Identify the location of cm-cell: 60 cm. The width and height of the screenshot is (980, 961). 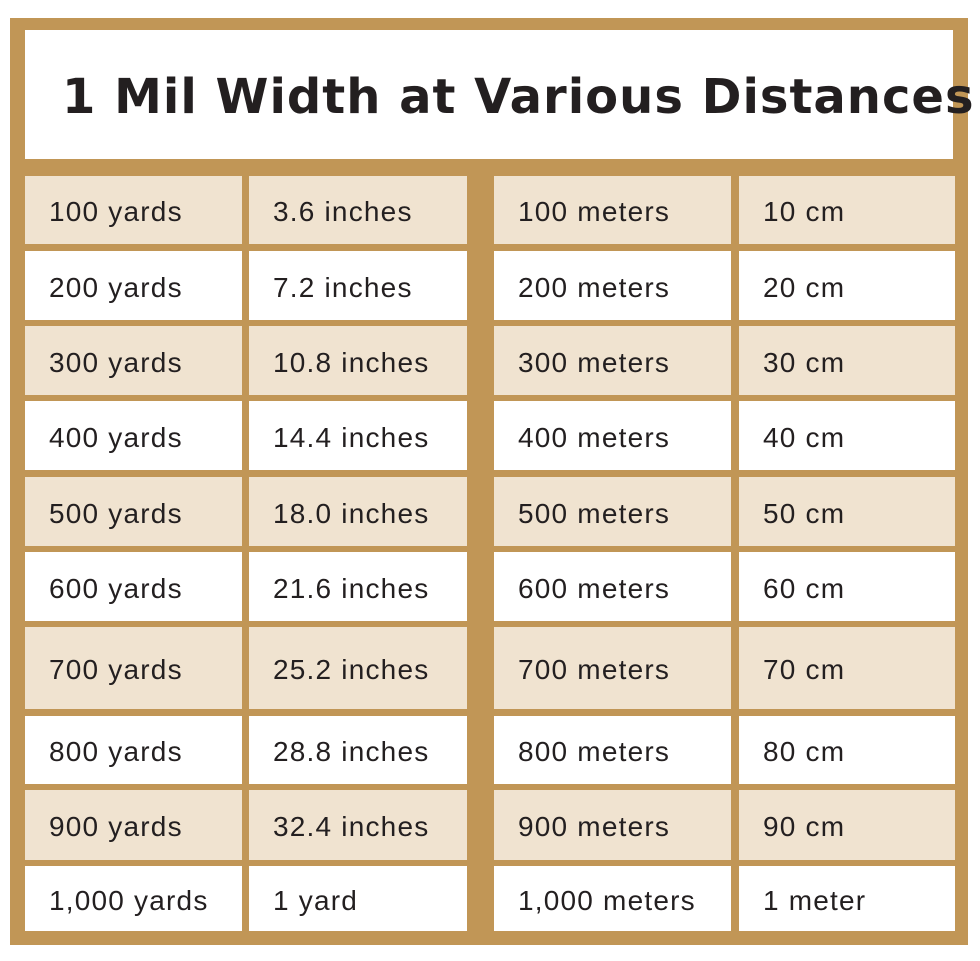
(847, 586).